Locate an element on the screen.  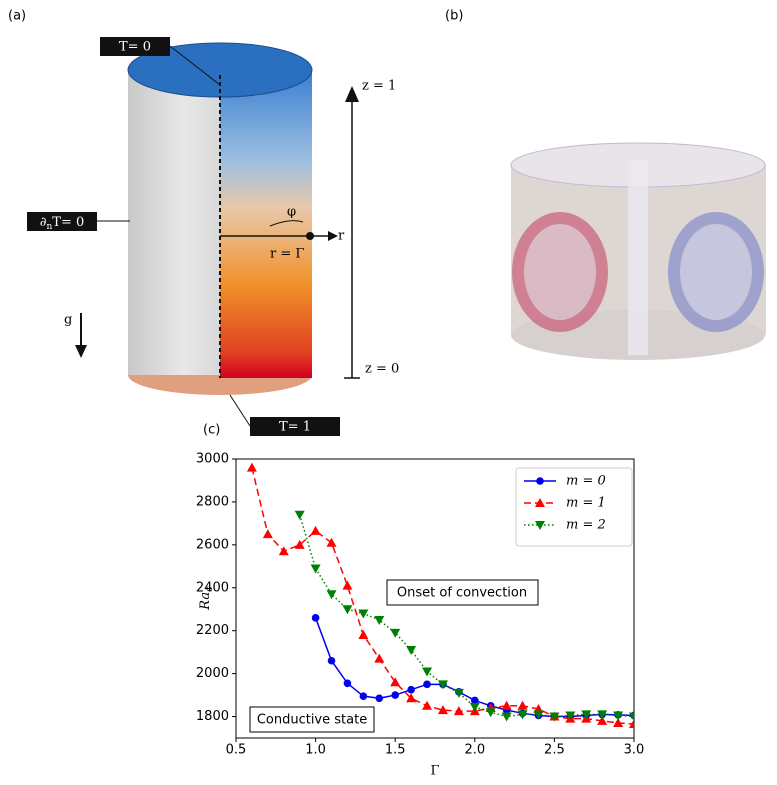
flow-rendering is located at coordinates (638, 251).